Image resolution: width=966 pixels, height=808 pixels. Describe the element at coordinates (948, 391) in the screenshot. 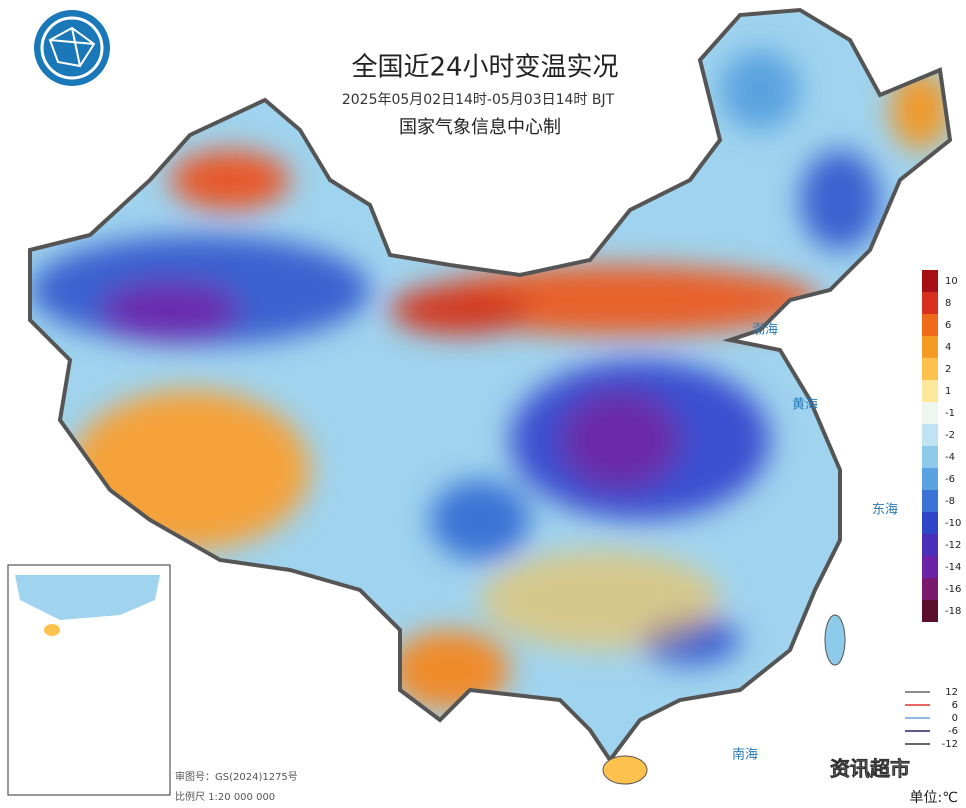

I see `scale-label: 1` at that location.